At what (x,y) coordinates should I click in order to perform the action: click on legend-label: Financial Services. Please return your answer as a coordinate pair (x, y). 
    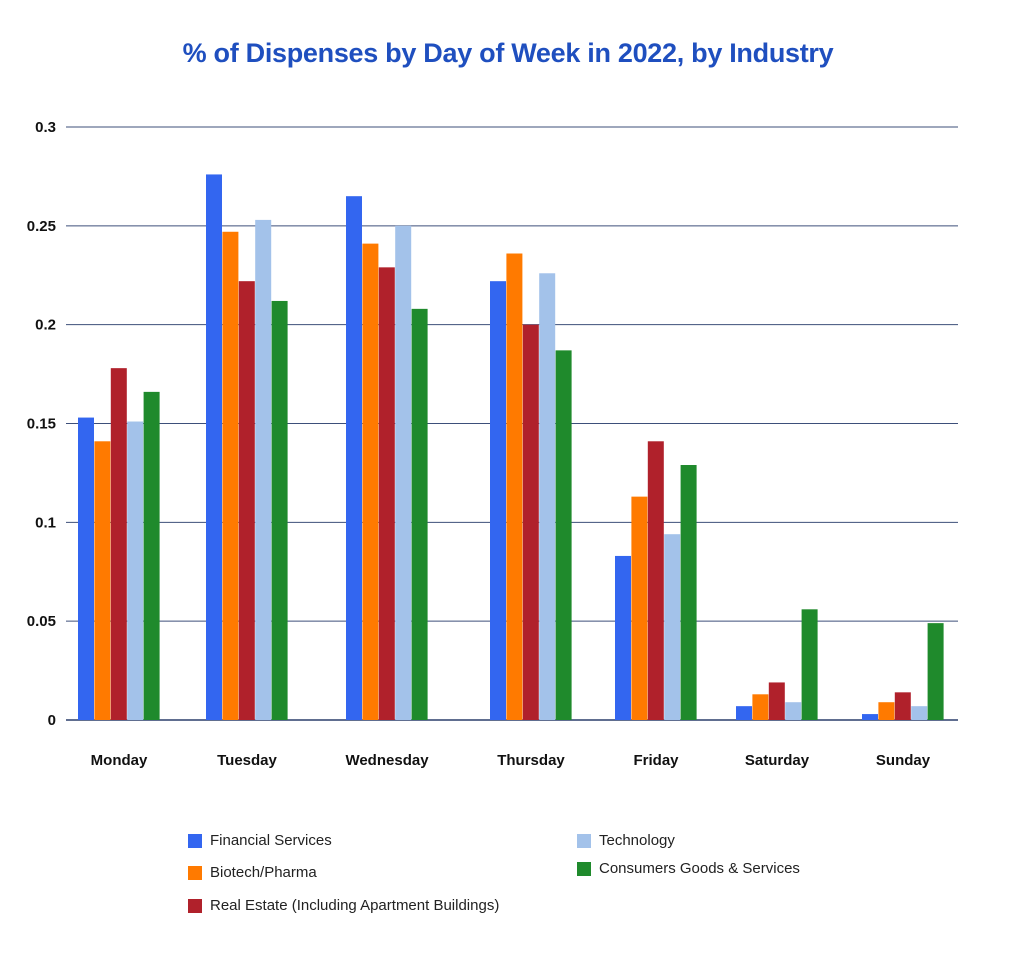
    Looking at the image, I should click on (271, 840).